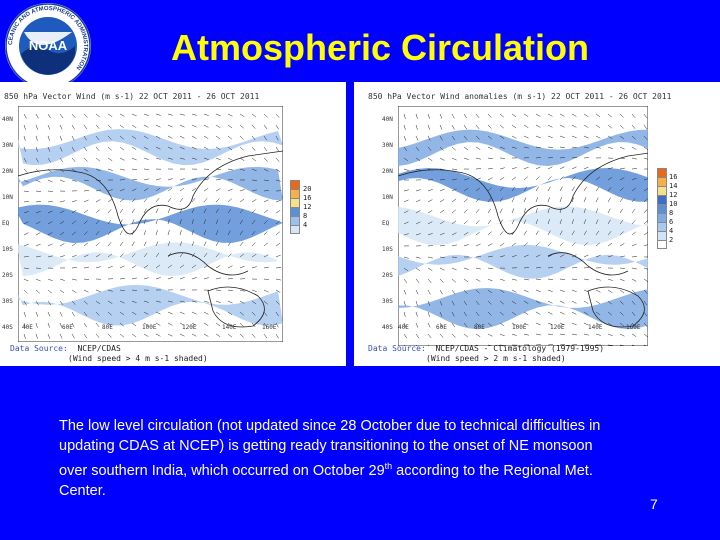  What do you see at coordinates (654, 504) in the screenshot?
I see `page-number: 7` at bounding box center [654, 504].